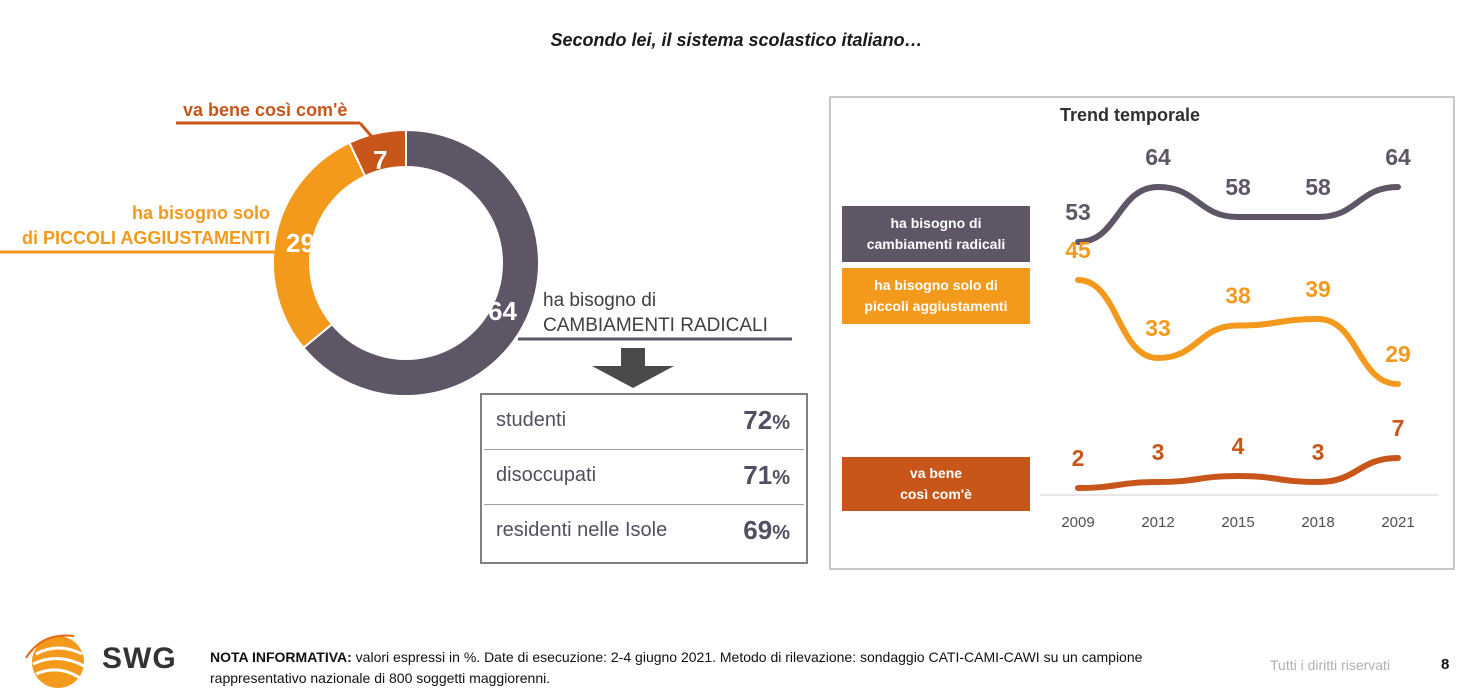 Image resolution: width=1473 pixels, height=698 pixels. What do you see at coordinates (1077, 522) in the screenshot?
I see `x-tick-label: 2009` at bounding box center [1077, 522].